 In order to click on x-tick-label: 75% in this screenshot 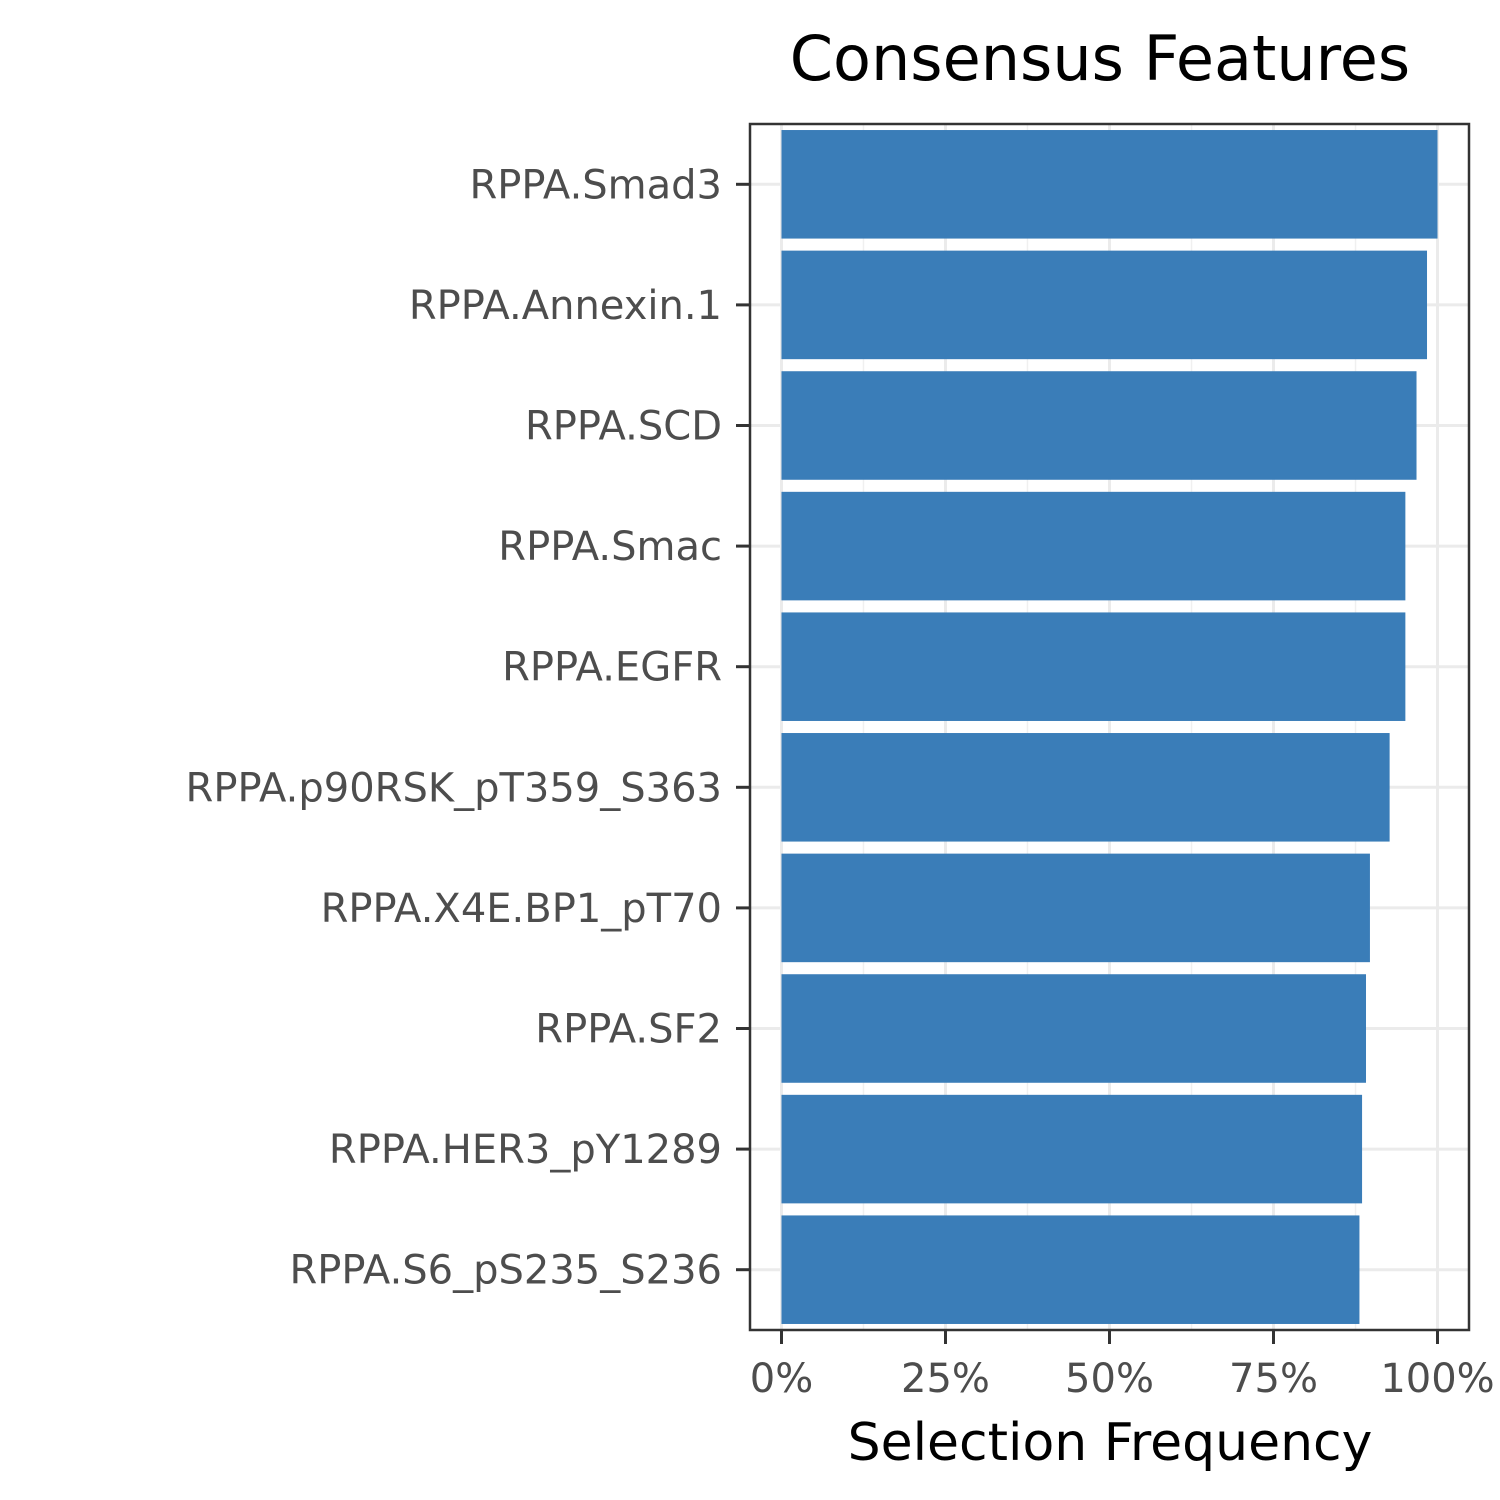, I will do `click(1273, 1379)`.